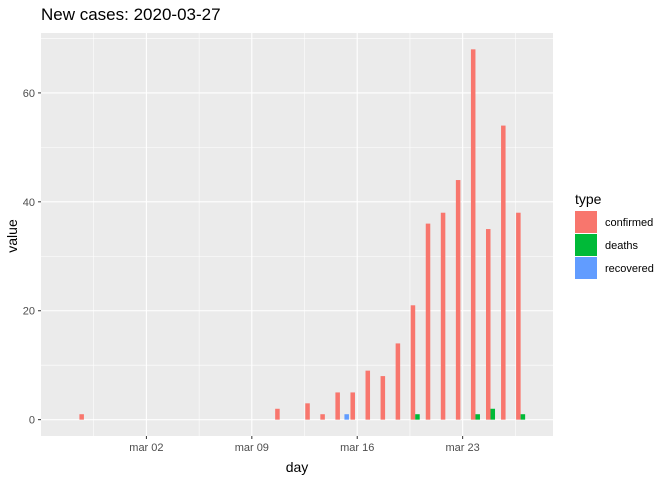  Describe the element at coordinates (629, 223) in the screenshot. I see `legend-label-confirmed: confirmed` at that location.